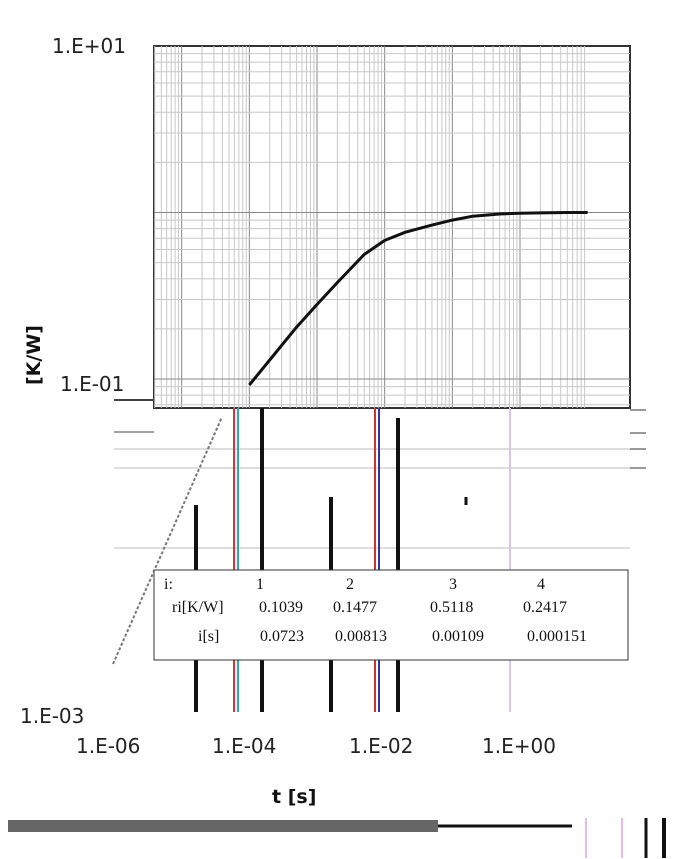 The height and width of the screenshot is (859, 681). Describe the element at coordinates (451, 607) in the screenshot. I see `table-cell: 0.5118` at that location.